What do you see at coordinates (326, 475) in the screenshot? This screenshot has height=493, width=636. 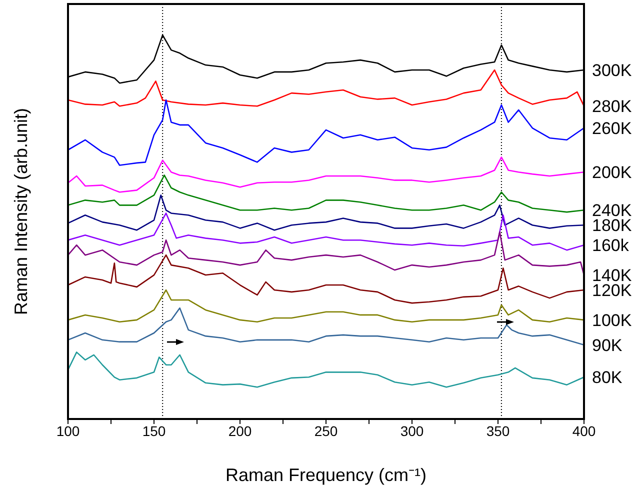 I see `x-axis-title: Raman Frequency (cm⁻¹)` at bounding box center [326, 475].